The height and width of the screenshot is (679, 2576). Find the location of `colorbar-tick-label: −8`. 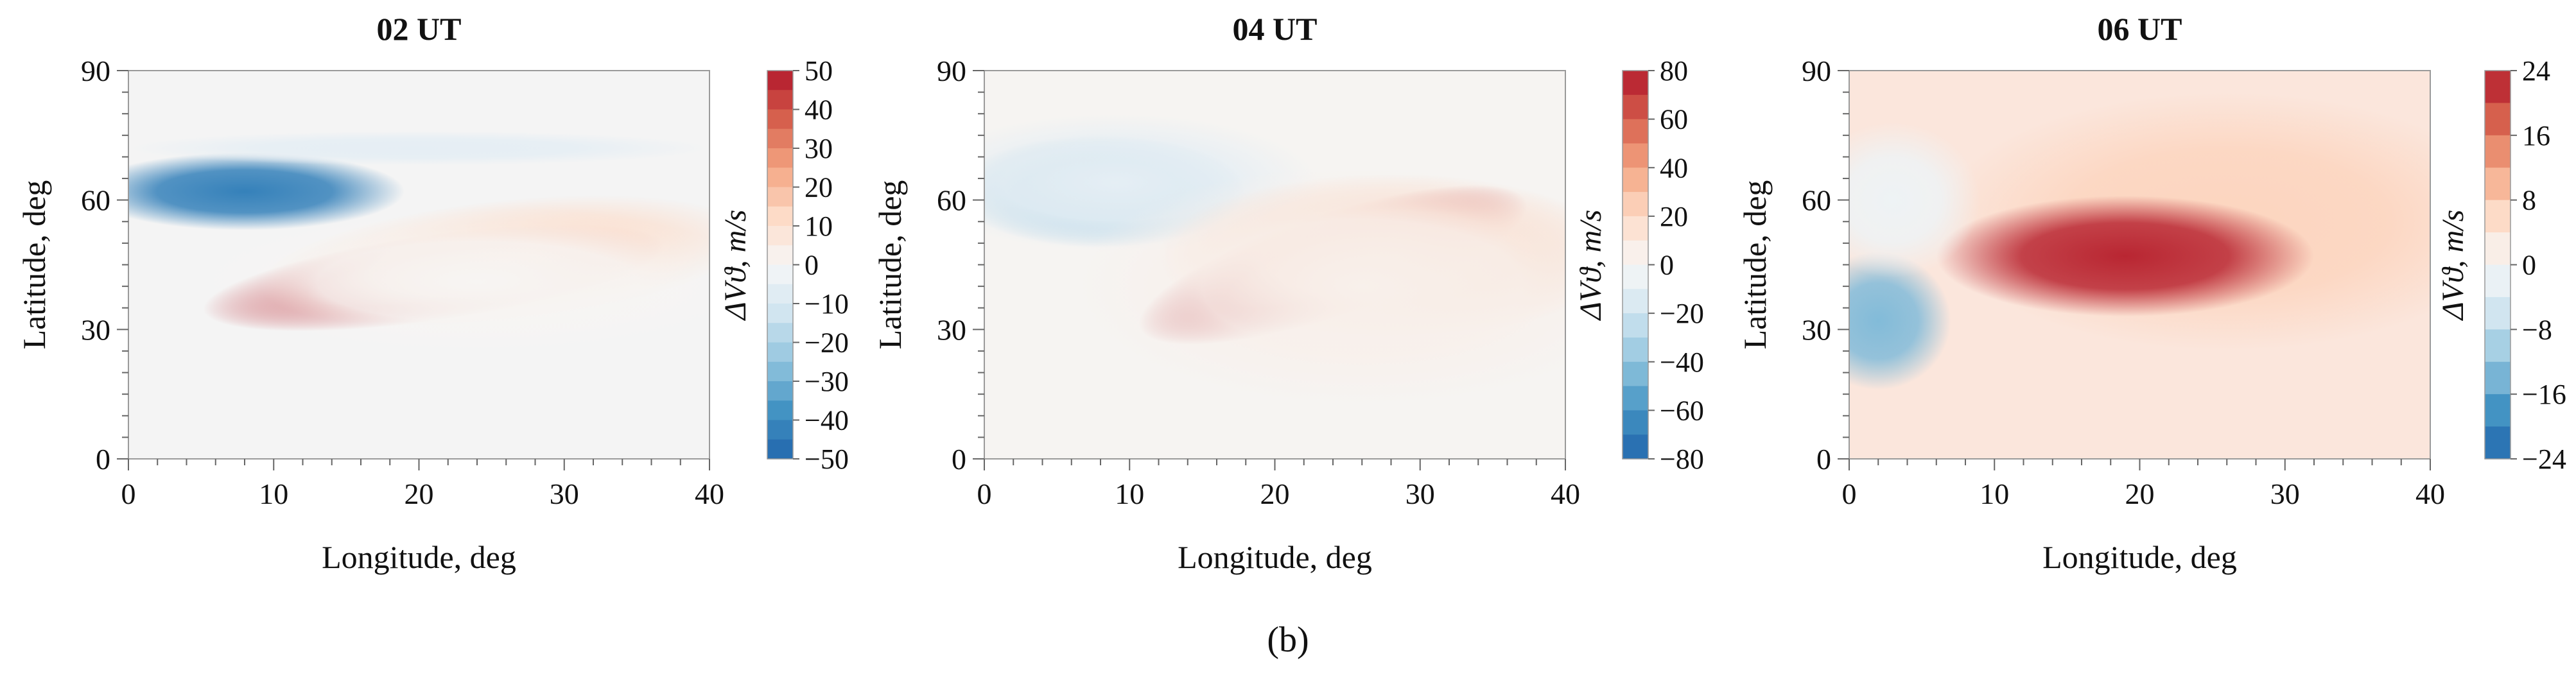

colorbar-tick-label: −8 is located at coordinates (2537, 329).